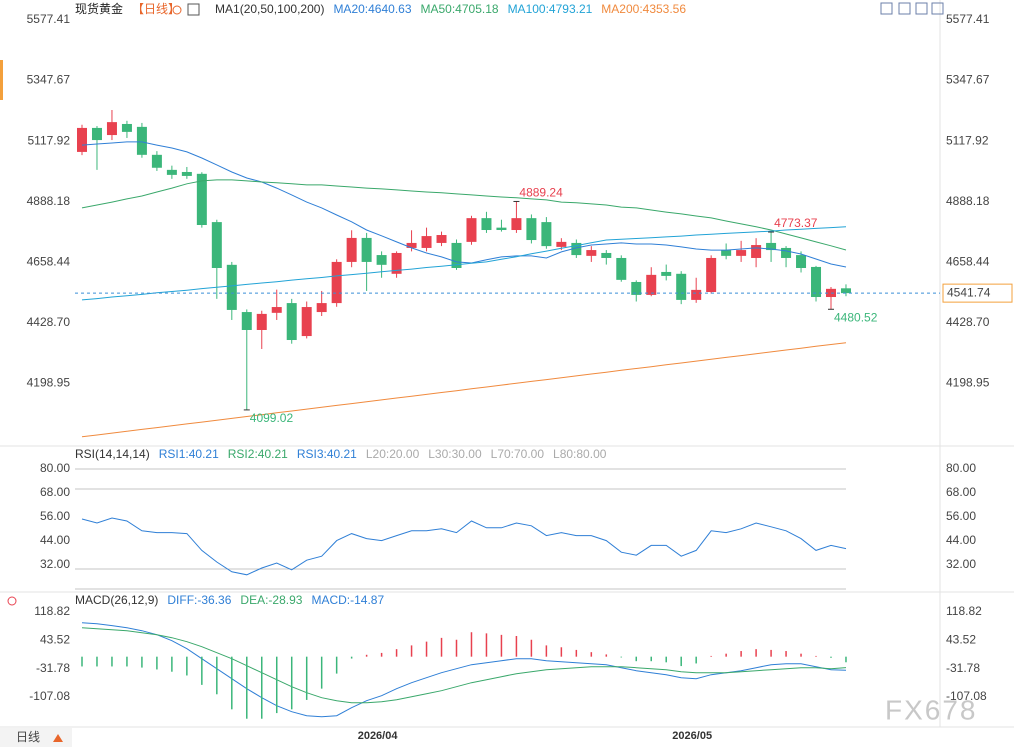 This screenshot has height=747, width=1014. What do you see at coordinates (12, 601) in the screenshot?
I see `macd-icon` at bounding box center [12, 601].